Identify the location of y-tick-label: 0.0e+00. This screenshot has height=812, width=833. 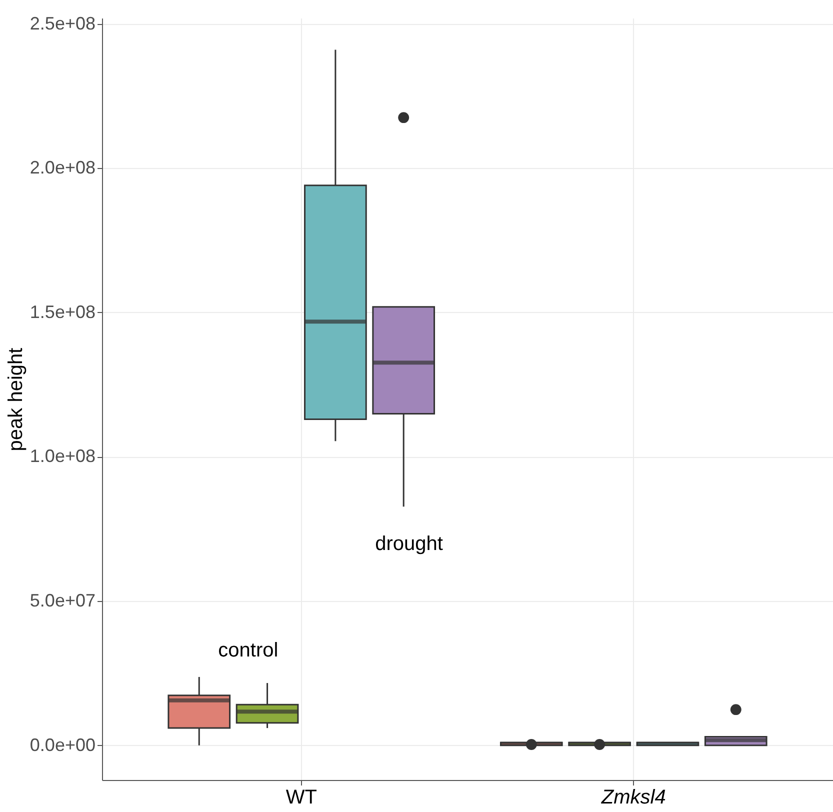
(63, 744).